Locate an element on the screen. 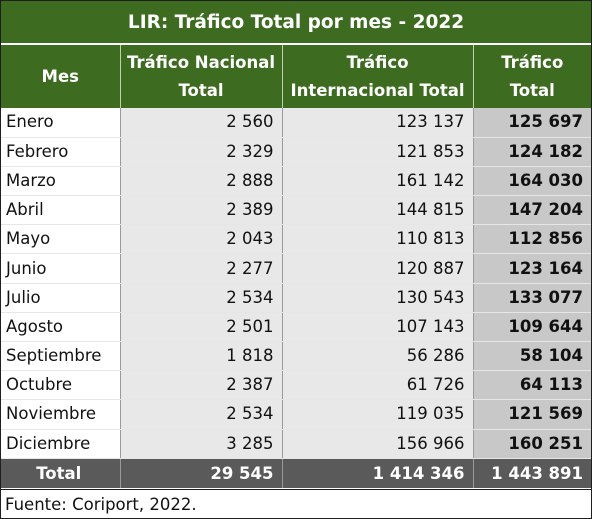 The image size is (592, 519). cell-internacional: 156 966 is located at coordinates (378, 444).